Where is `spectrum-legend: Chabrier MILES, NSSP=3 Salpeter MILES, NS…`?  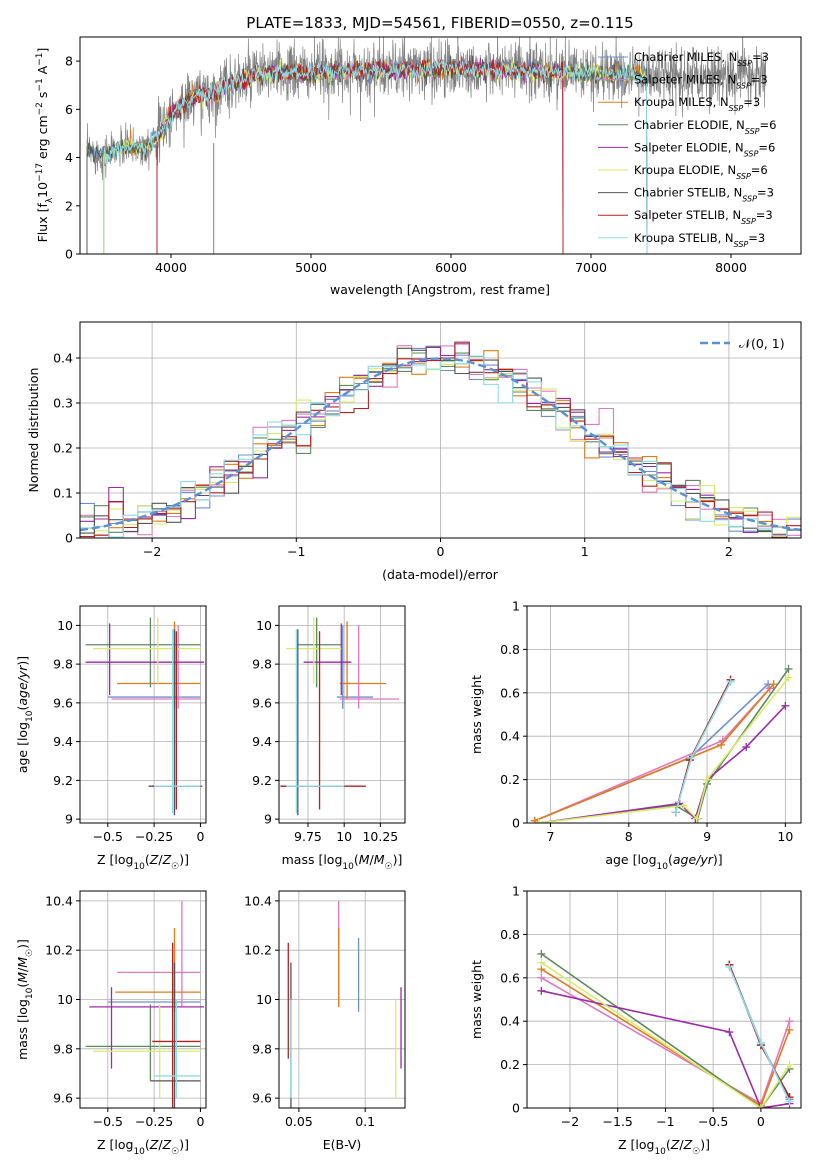 spectrum-legend: Chabrier MILES, NSSP=3 Salpeter MILES, NS… is located at coordinates (687, 149).